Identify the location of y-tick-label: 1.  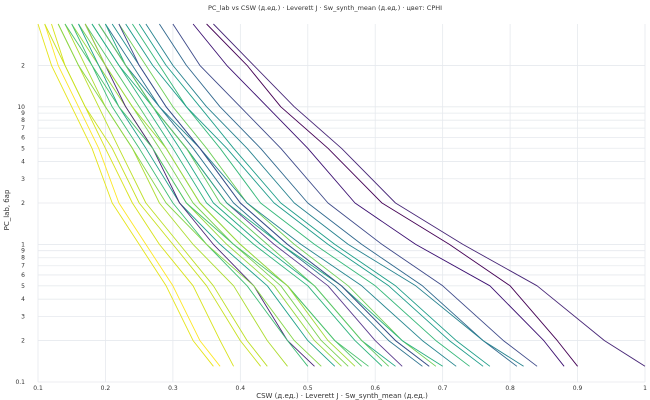
(23, 244).